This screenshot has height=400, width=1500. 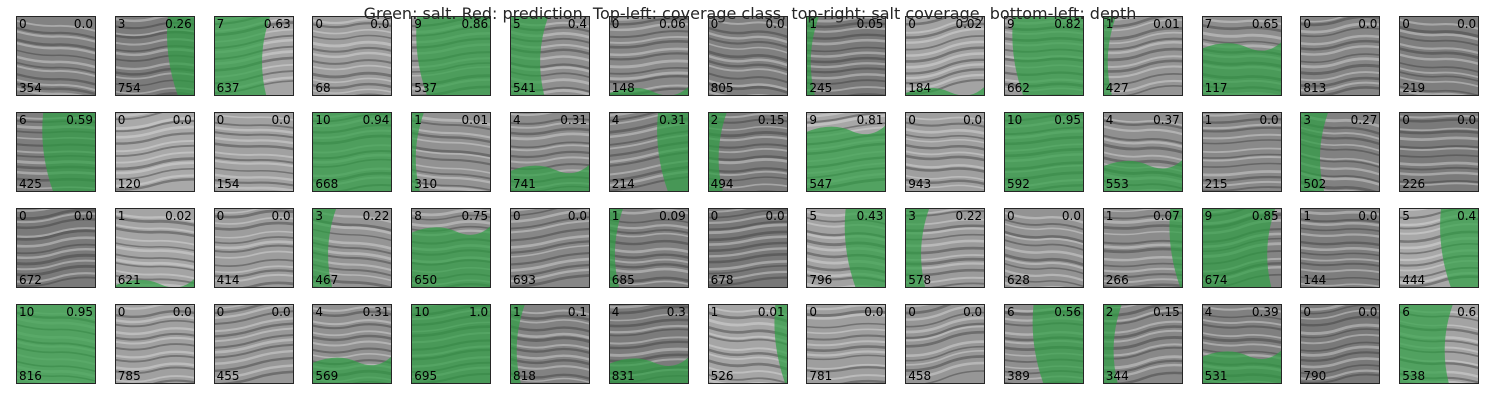 I want to click on image-tile: 5 0.43 796, so click(x=846, y=248).